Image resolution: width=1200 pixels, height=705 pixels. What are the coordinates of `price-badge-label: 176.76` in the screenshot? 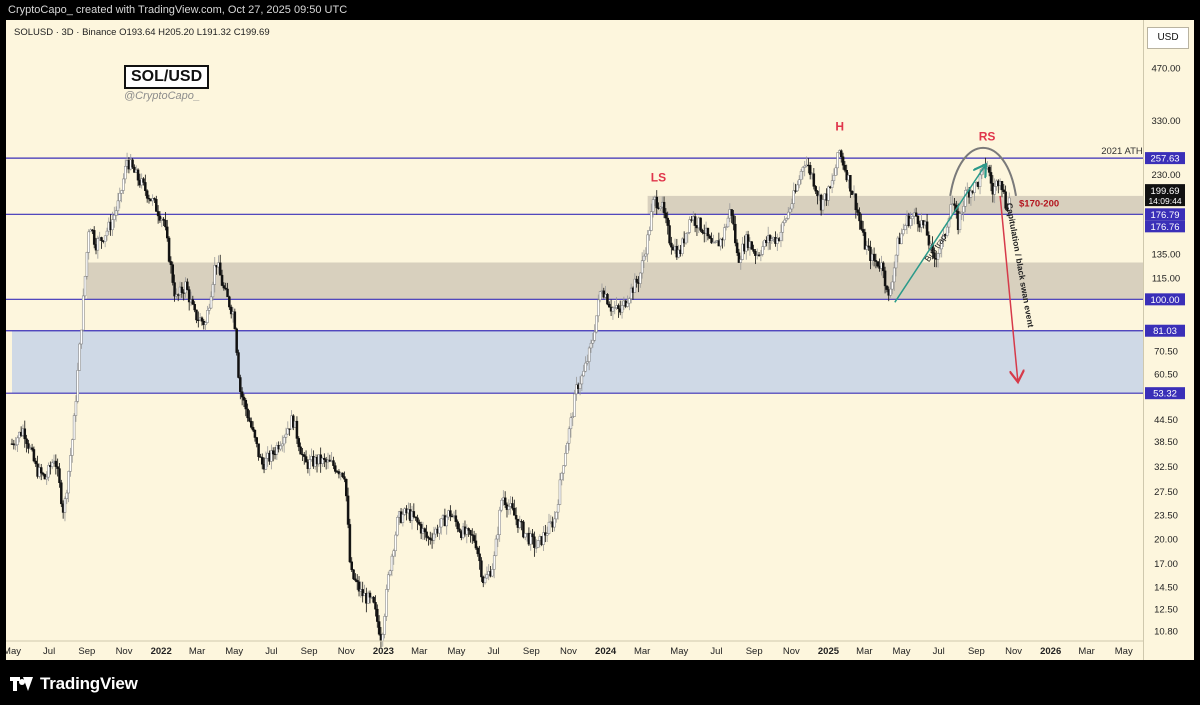 It's located at (1164, 227).